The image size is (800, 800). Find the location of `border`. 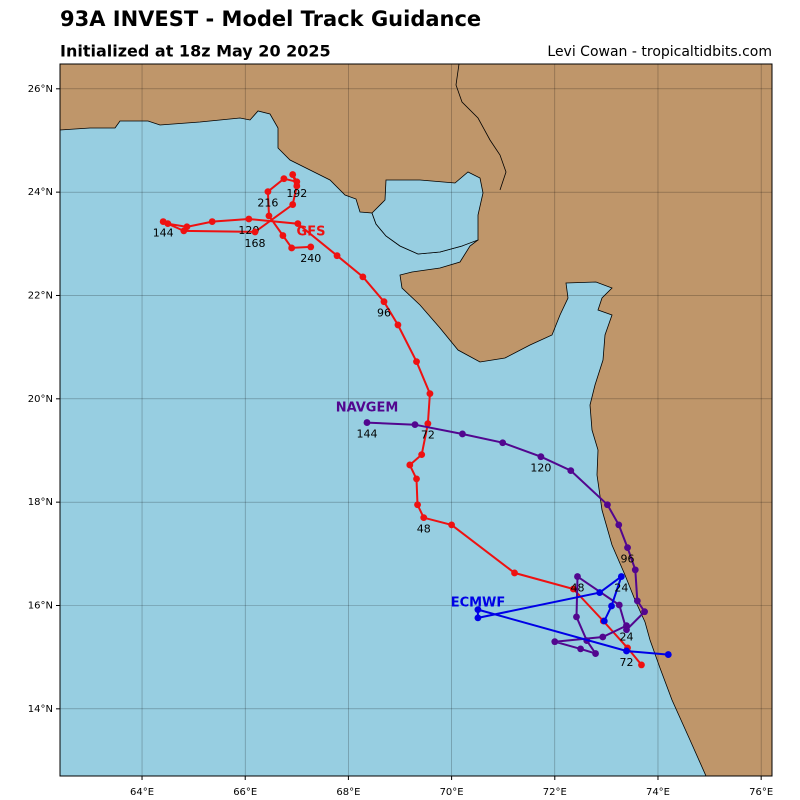

border is located at coordinates (481, 127).